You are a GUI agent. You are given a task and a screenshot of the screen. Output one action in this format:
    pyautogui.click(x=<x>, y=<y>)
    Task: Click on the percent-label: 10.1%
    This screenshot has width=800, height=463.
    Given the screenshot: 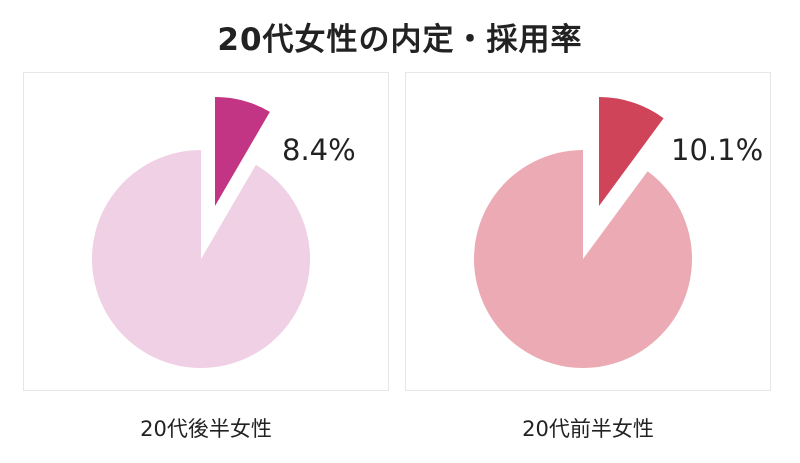 What is the action you would take?
    pyautogui.click(x=717, y=150)
    